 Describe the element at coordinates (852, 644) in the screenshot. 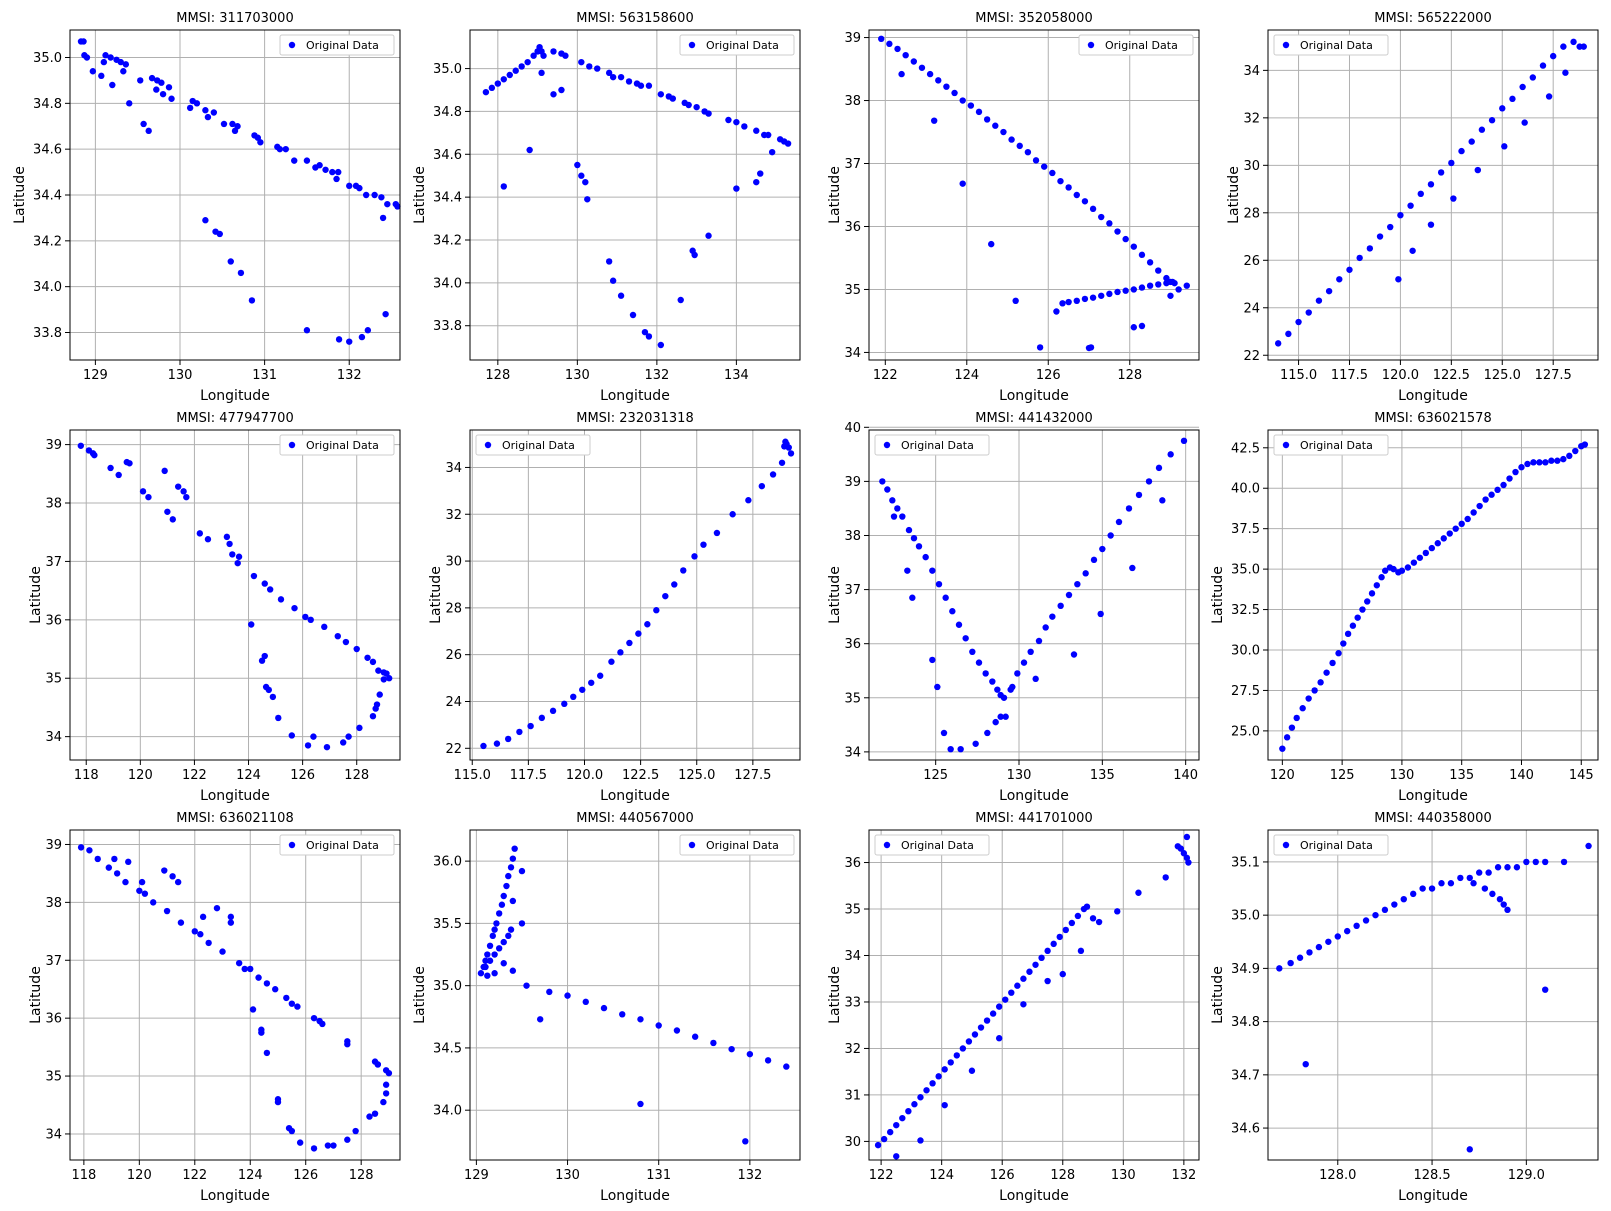

I see `y-tick-label: 36` at that location.